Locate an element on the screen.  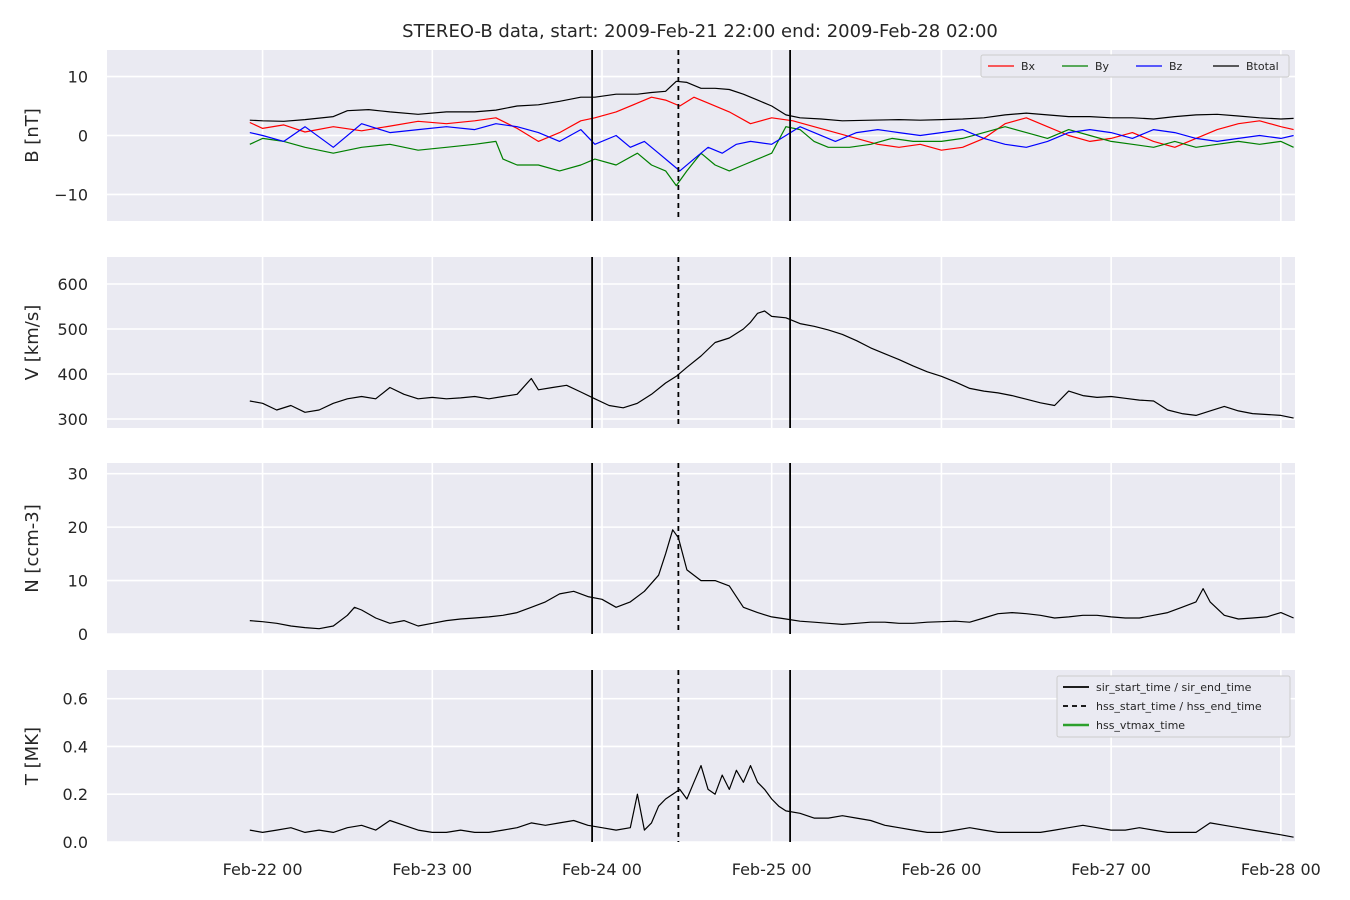
panel-B-y-tick-label: 10 is located at coordinates (78, 77).